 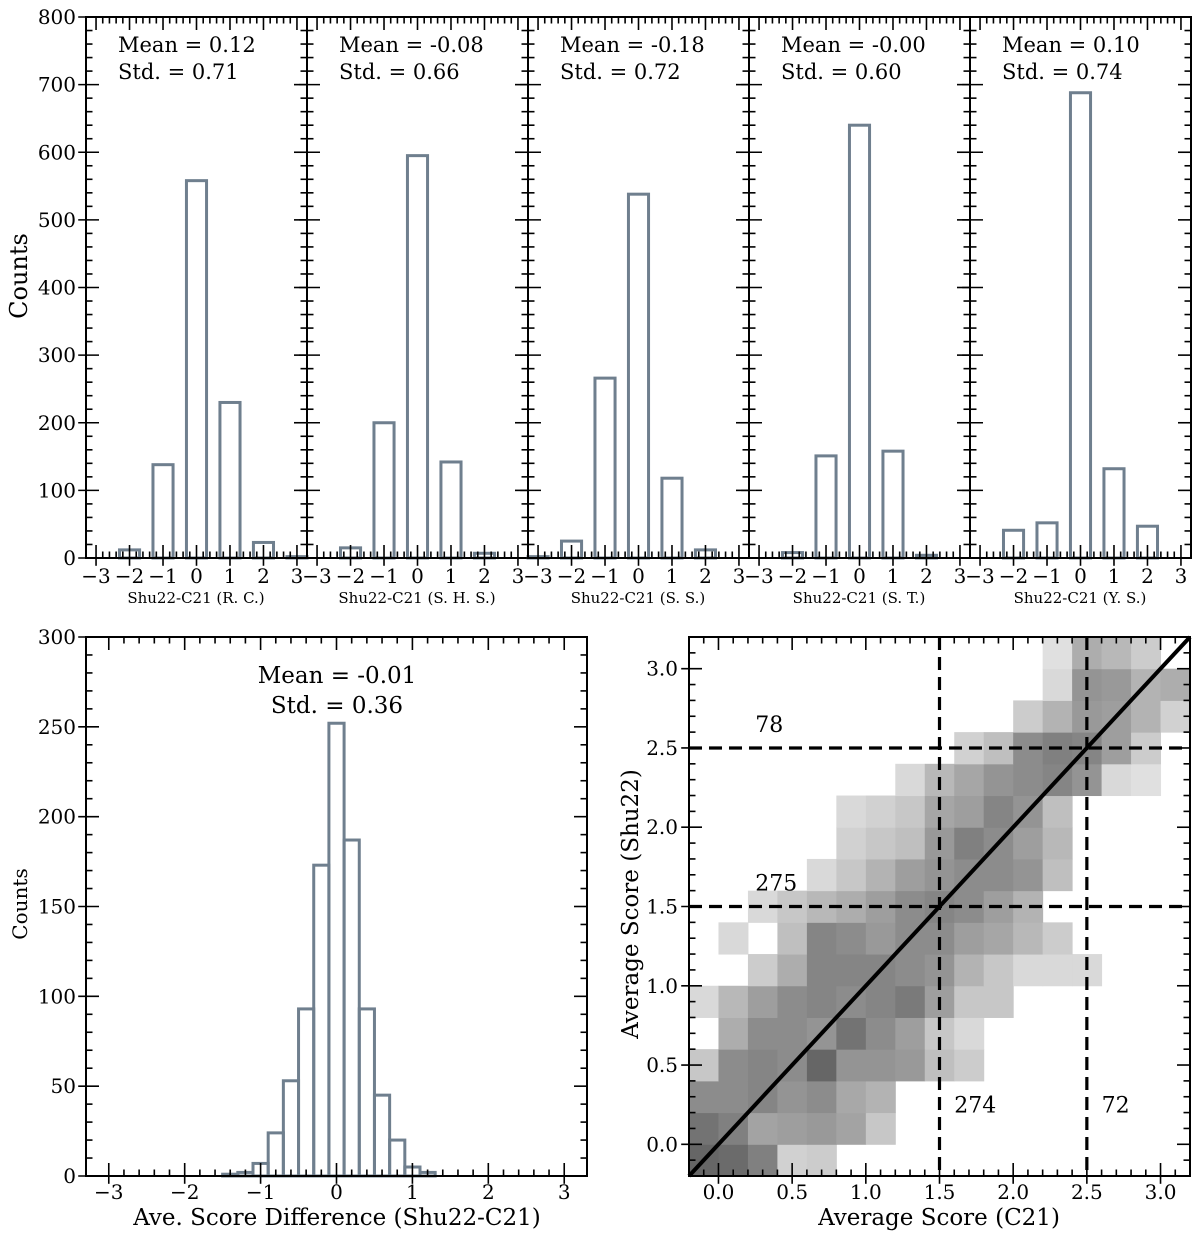 I want to click on stat-std: Std. = 0.74, so click(x=1062, y=72).